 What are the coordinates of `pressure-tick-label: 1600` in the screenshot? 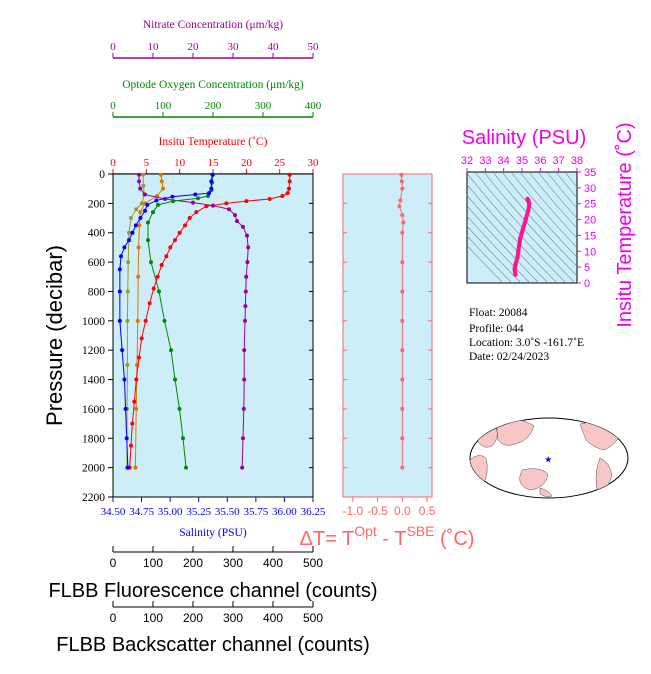 It's located at (93, 410).